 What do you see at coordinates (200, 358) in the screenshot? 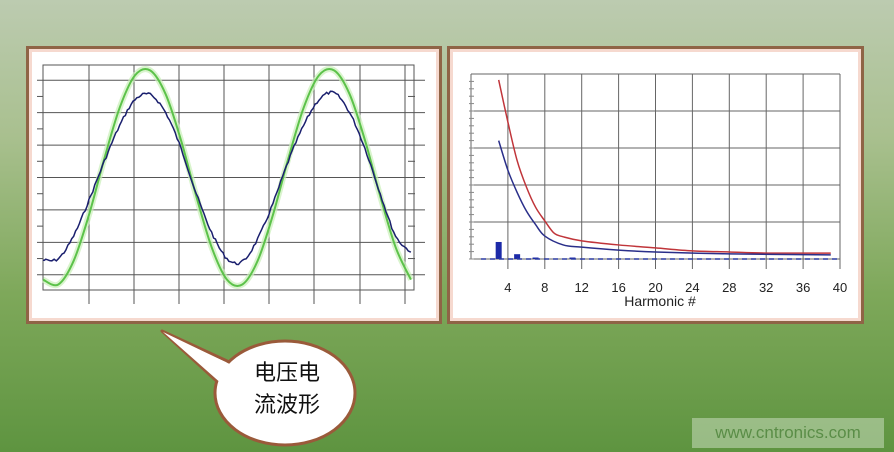
I see `callout-tail` at bounding box center [200, 358].